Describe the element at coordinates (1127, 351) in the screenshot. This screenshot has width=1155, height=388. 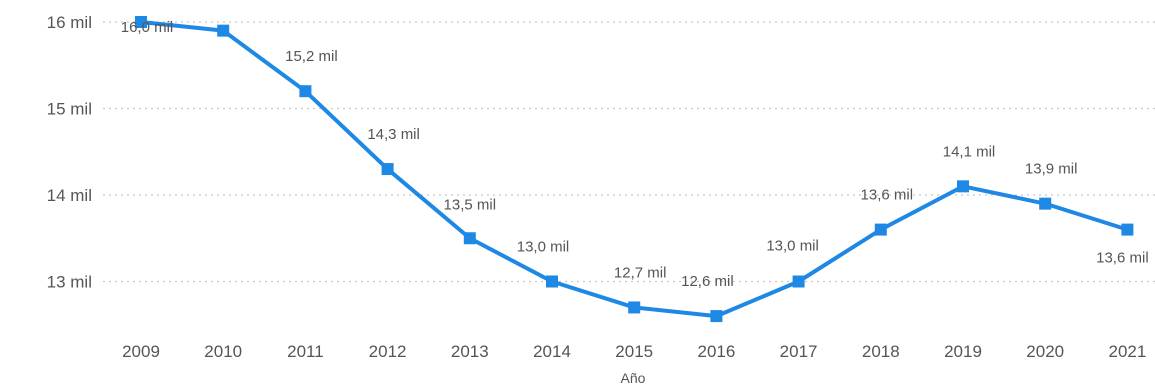
I see `x-tick-label: 2021` at that location.